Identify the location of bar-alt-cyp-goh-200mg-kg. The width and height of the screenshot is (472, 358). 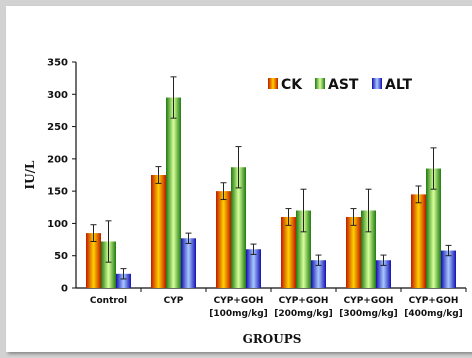
(318, 274).